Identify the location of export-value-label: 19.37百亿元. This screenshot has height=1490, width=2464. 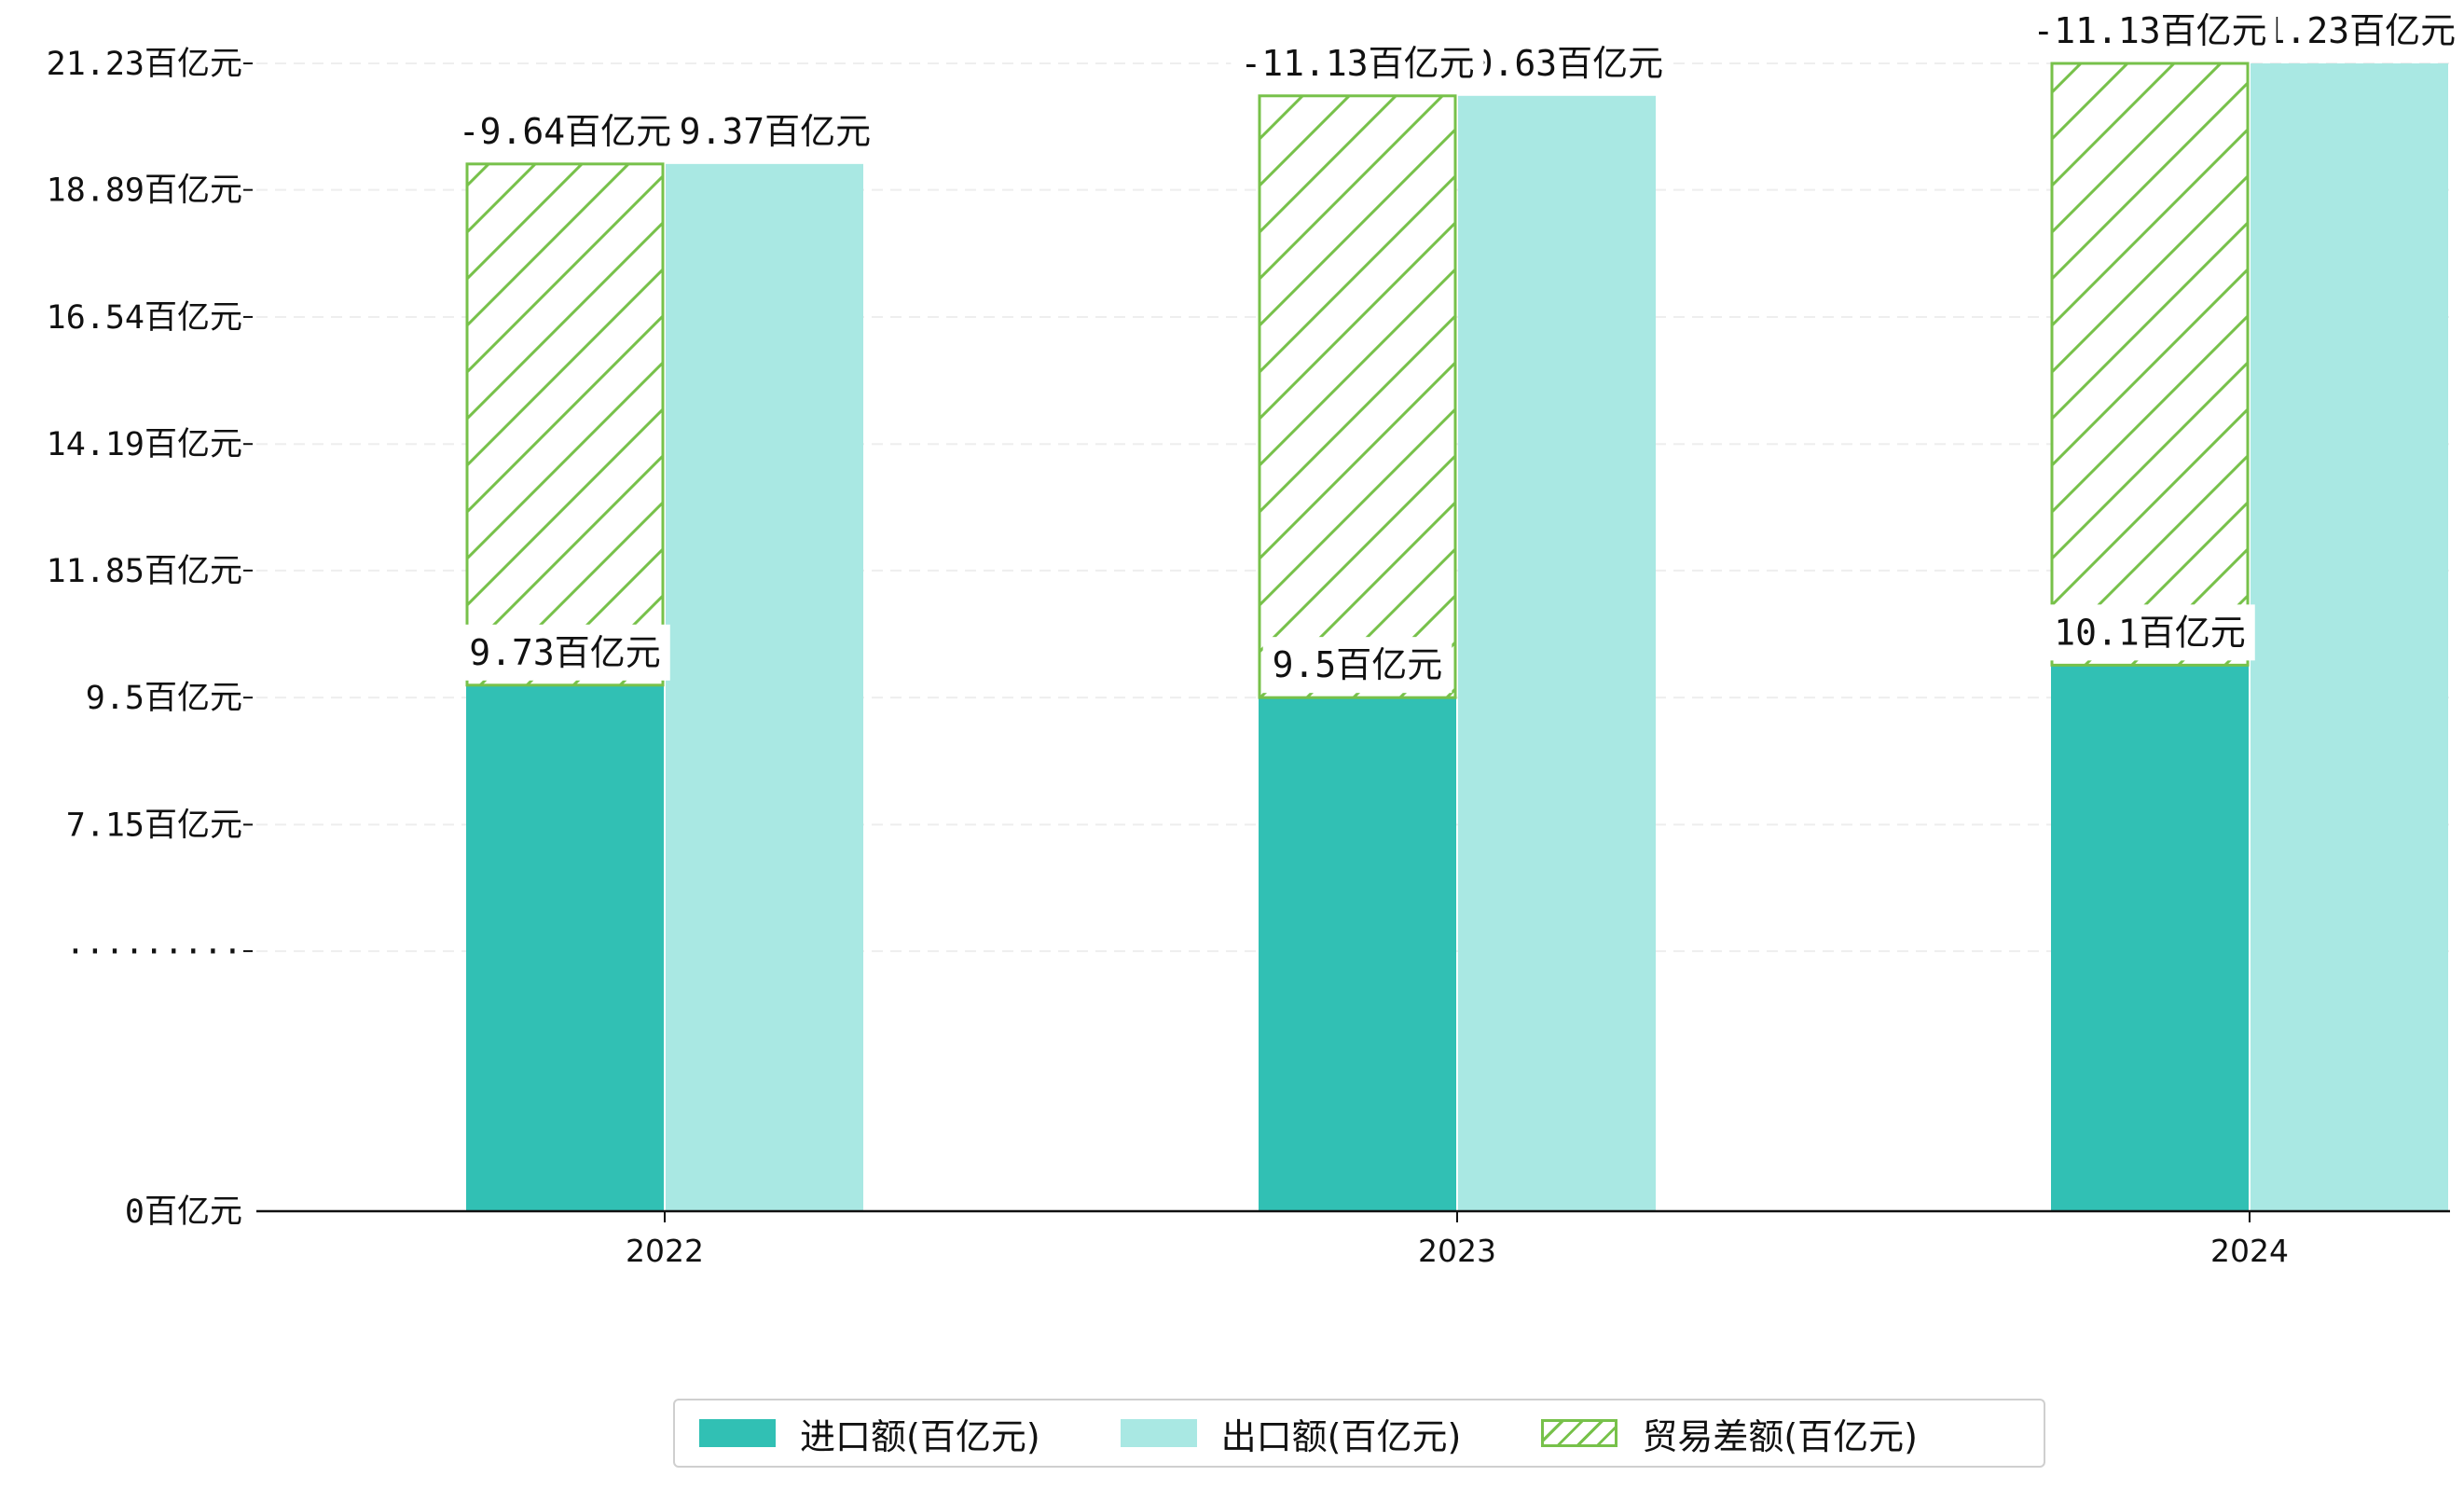
(764, 131).